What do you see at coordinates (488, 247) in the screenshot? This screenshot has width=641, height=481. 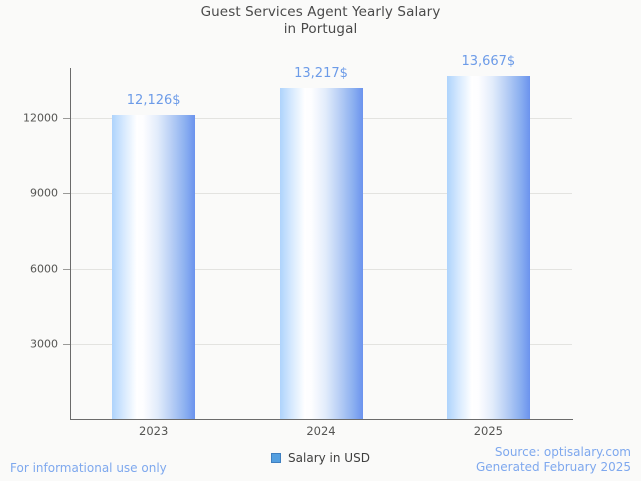 I see `bar-2025` at bounding box center [488, 247].